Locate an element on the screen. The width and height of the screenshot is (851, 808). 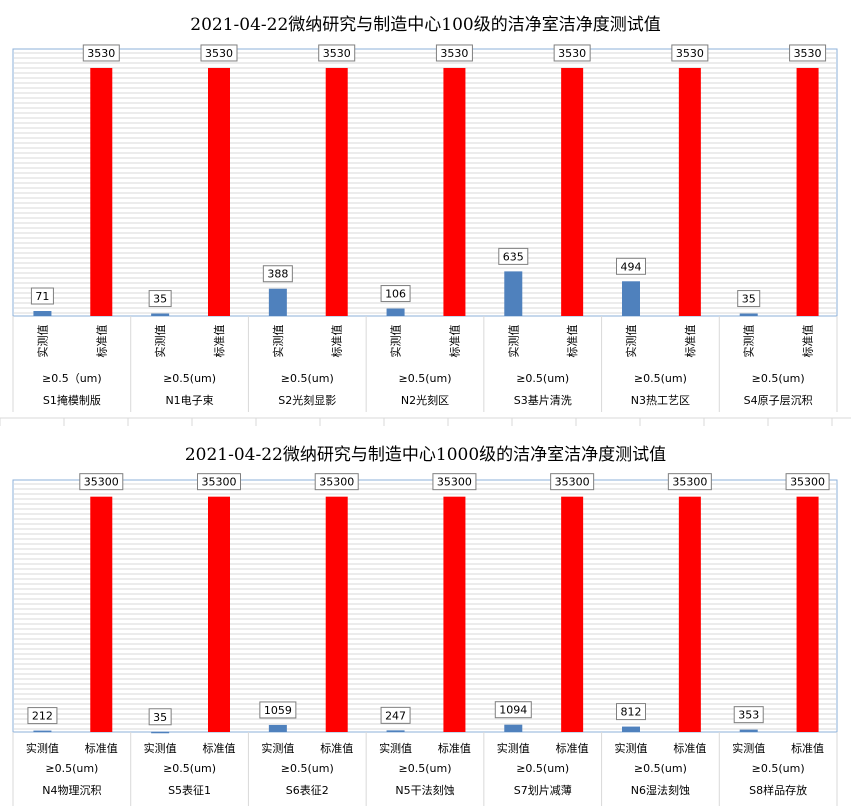
data-label: 812 is located at coordinates (631, 712).